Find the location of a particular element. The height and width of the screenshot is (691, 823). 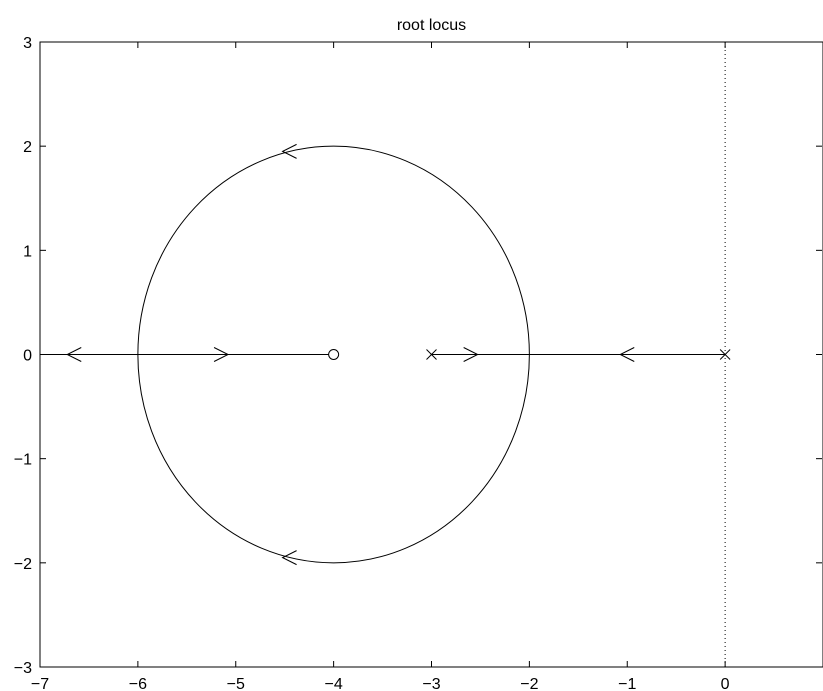

x-tick-label: −5 is located at coordinates (236, 683).